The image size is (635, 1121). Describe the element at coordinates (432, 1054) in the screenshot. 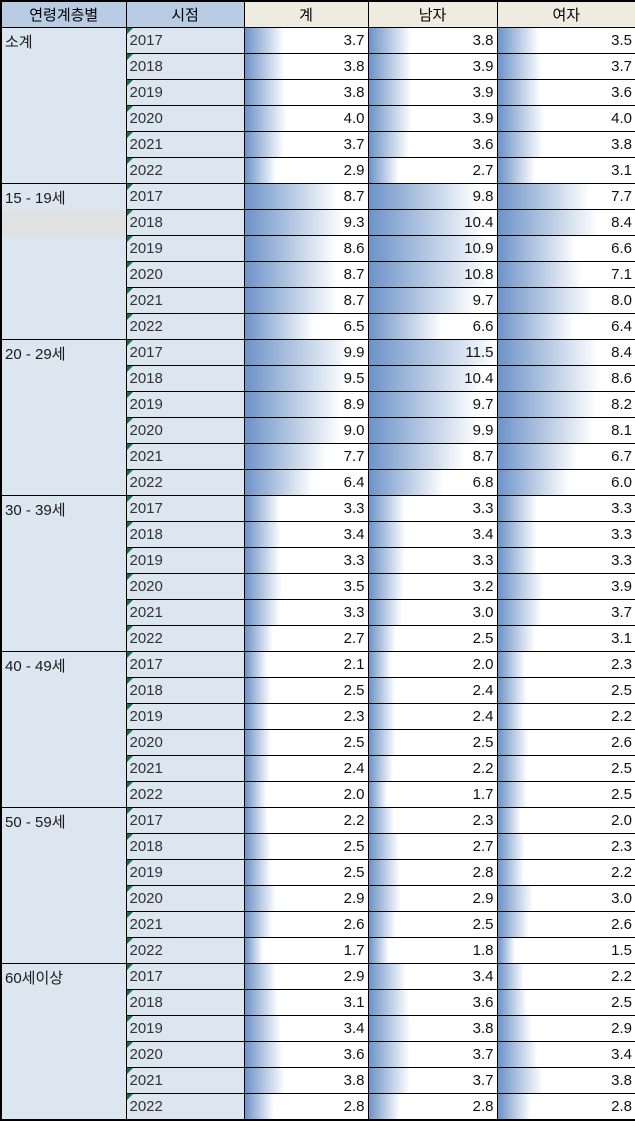

I see `value-cell-male: 3.7` at that location.